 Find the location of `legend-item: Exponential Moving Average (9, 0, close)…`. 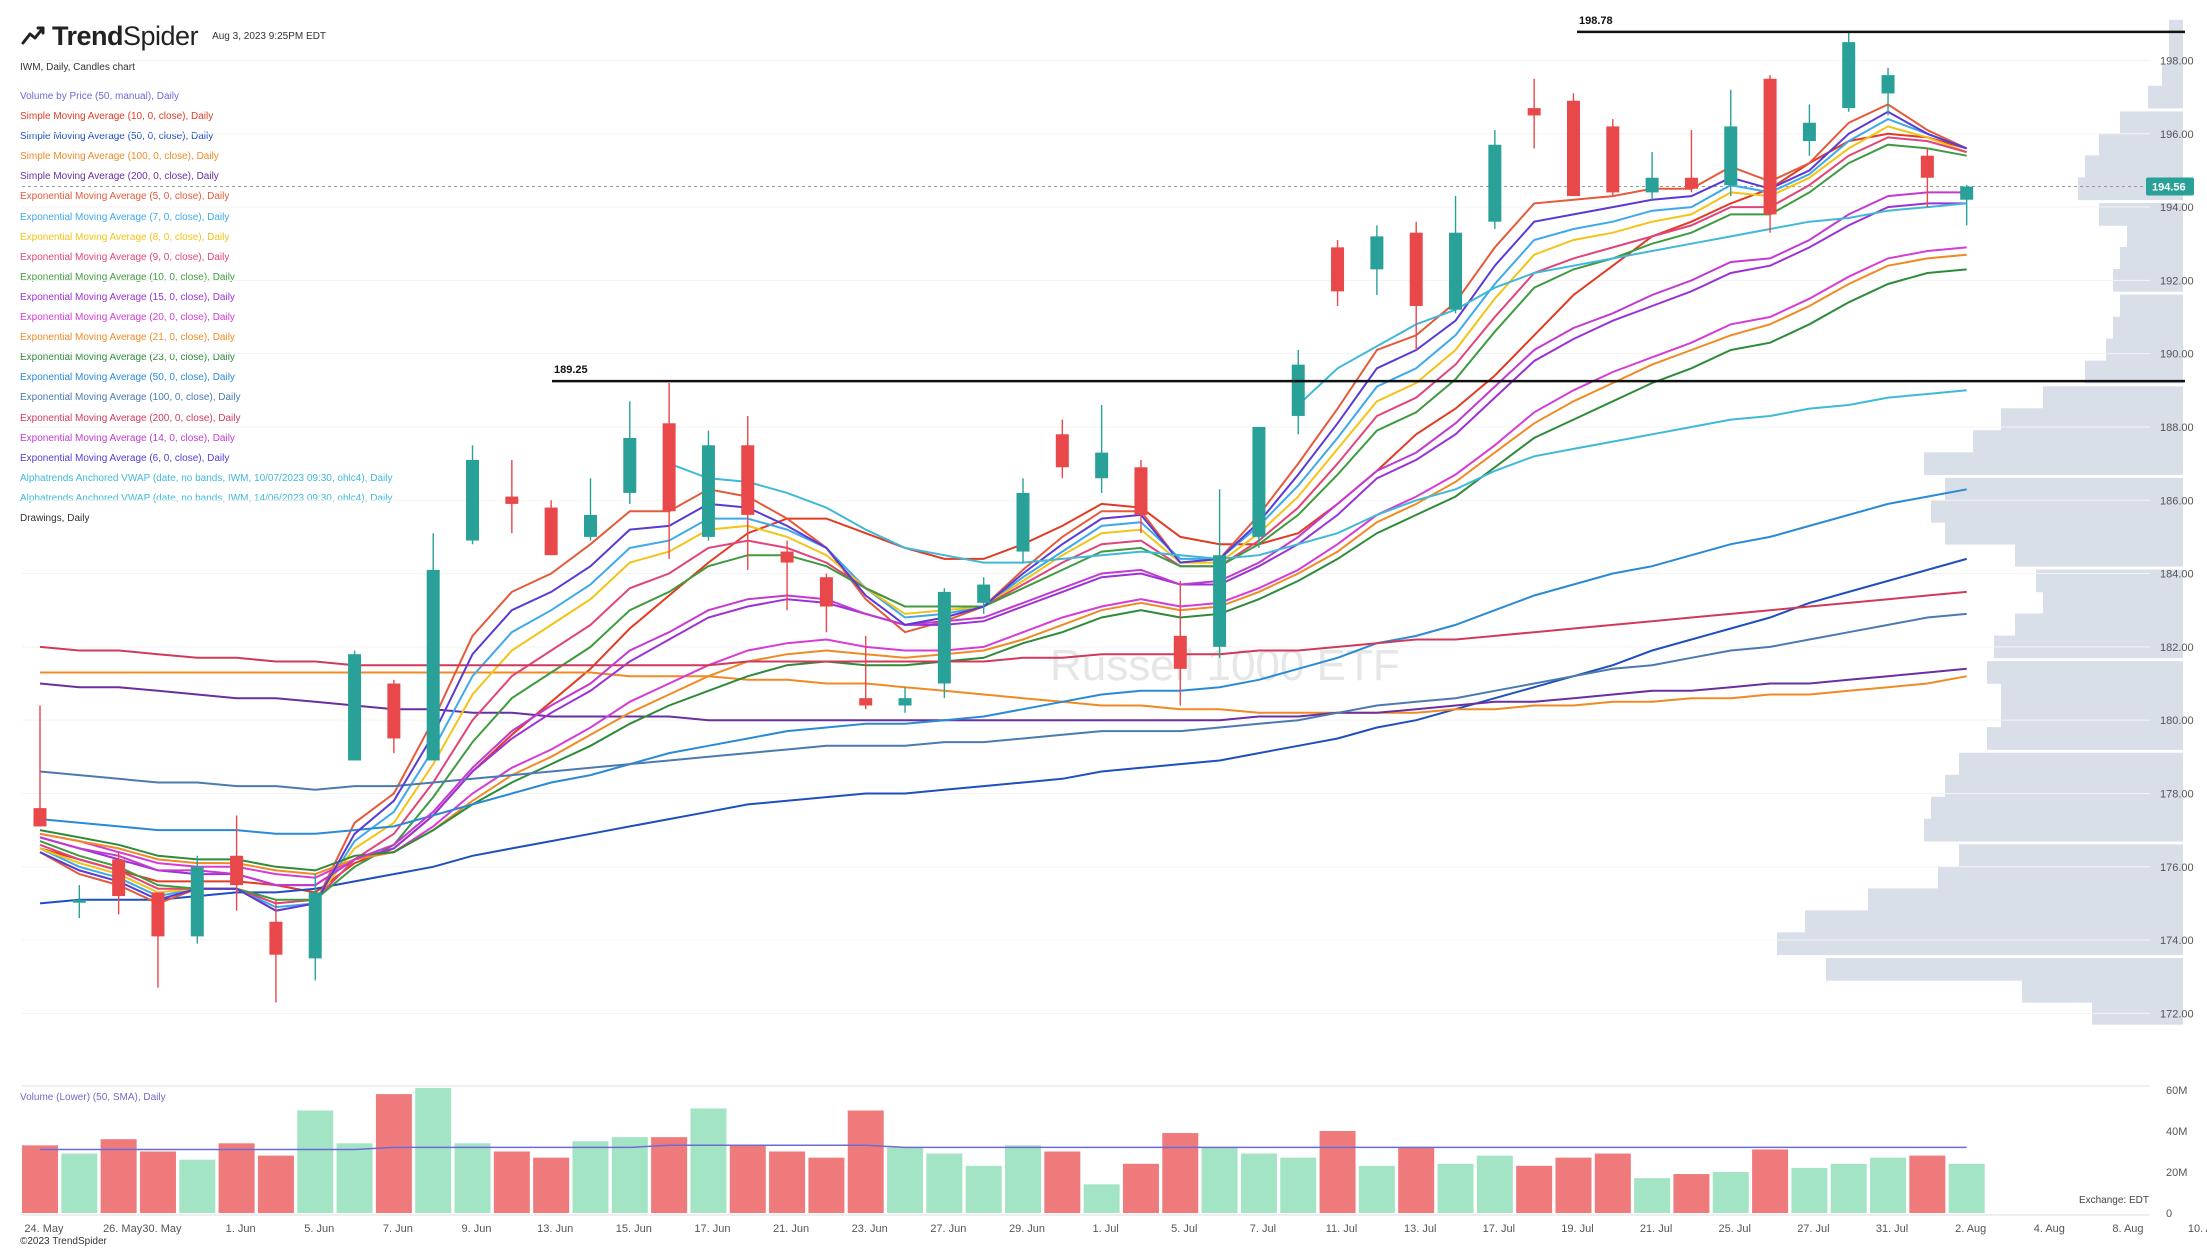

legend-item: Exponential Moving Average (9, 0, close)… is located at coordinates (125, 257).